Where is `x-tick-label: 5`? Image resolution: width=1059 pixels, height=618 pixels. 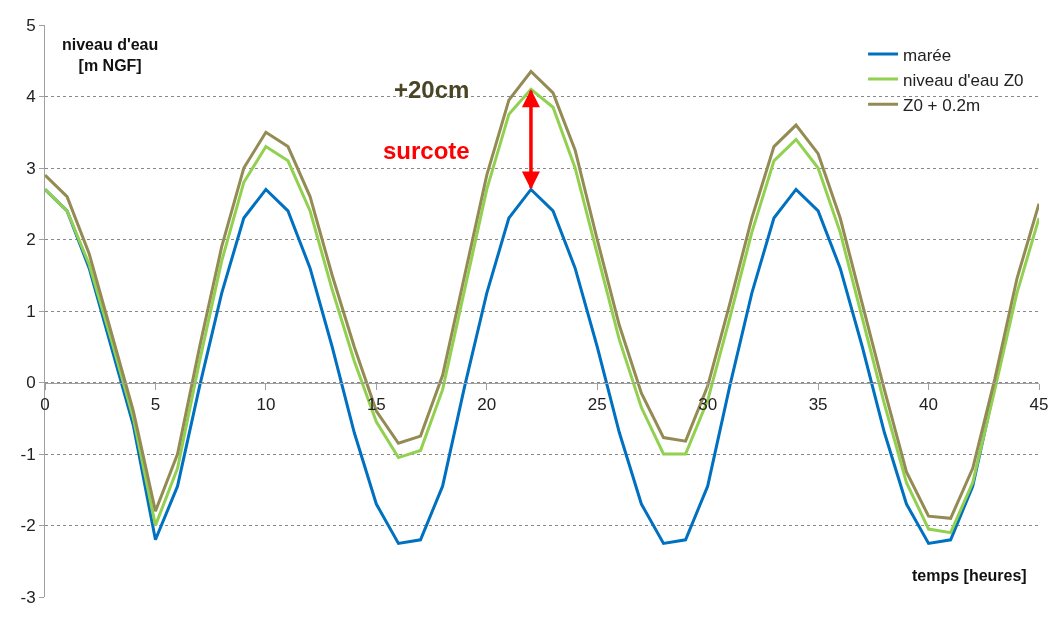
x-tick-label: 5 is located at coordinates (155, 404).